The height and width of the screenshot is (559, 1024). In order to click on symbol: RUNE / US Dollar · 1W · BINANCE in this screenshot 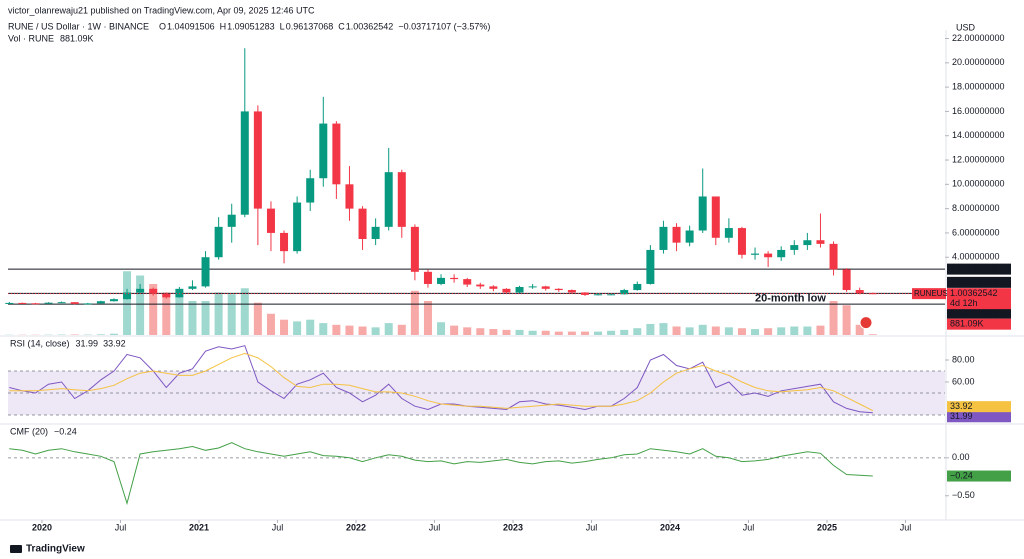, I will do `click(78, 26)`.